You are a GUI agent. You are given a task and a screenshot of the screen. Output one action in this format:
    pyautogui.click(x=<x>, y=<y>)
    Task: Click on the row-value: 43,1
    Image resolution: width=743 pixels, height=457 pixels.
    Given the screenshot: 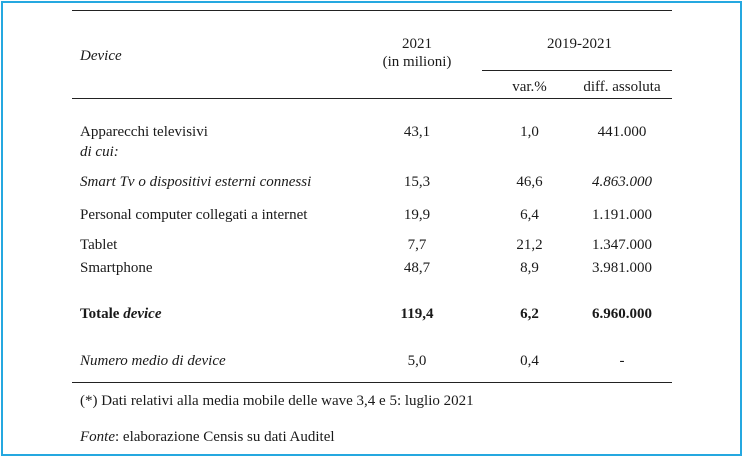 What is the action you would take?
    pyautogui.click(x=417, y=132)
    